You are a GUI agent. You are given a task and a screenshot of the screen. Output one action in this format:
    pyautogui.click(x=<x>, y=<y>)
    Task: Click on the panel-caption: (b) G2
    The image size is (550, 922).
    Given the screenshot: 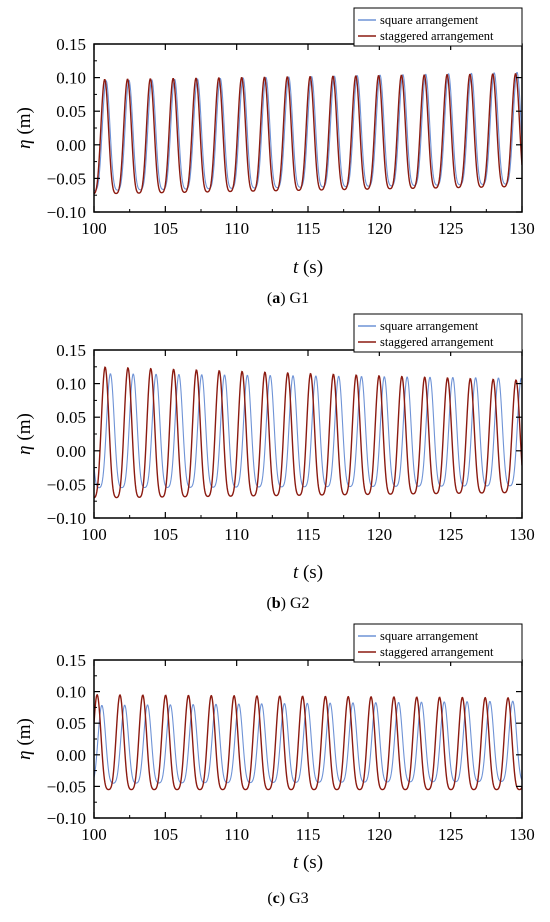 What is the action you would take?
    pyautogui.click(x=287, y=603)
    